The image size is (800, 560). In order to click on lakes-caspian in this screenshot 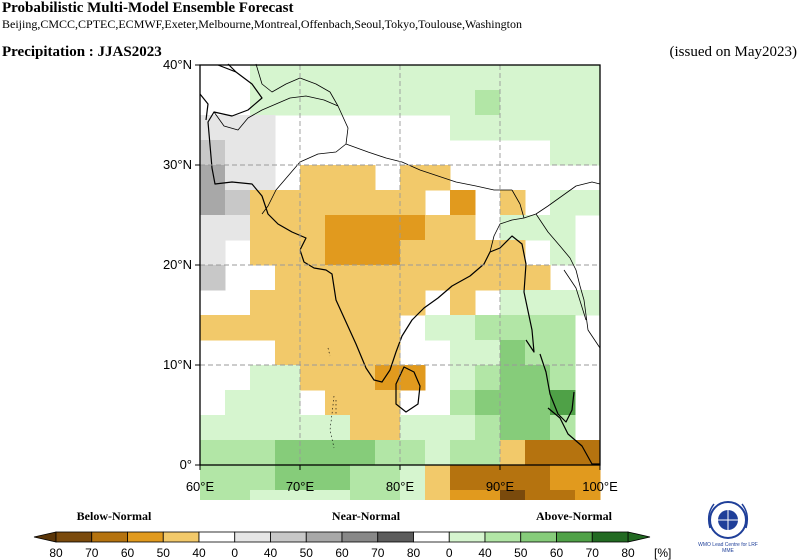, I will do `click(218, 92)`.